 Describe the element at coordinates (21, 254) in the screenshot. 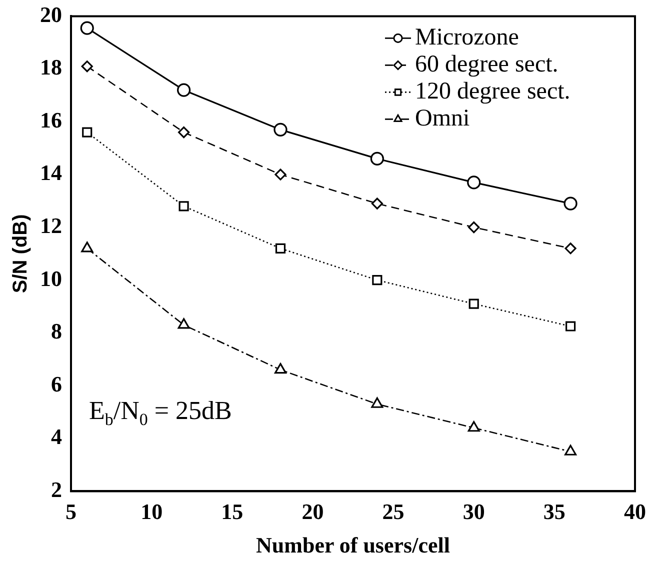

I see `y-axis-title: S/N (dB)` at that location.